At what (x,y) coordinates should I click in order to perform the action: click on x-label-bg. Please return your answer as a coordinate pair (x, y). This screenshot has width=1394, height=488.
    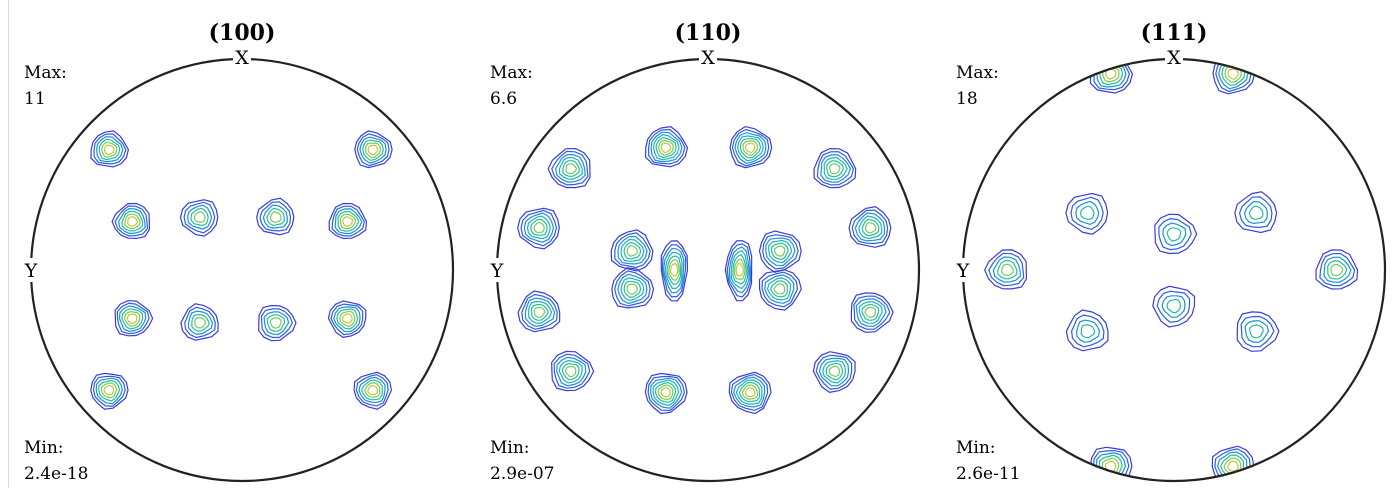
    Looking at the image, I should click on (1174, 58).